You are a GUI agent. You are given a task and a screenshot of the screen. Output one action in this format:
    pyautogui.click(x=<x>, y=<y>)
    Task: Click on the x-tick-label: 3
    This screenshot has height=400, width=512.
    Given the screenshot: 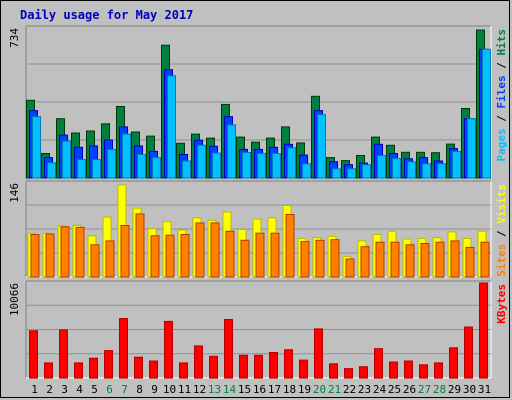 What is the action you would take?
    pyautogui.click(x=64, y=389)
    